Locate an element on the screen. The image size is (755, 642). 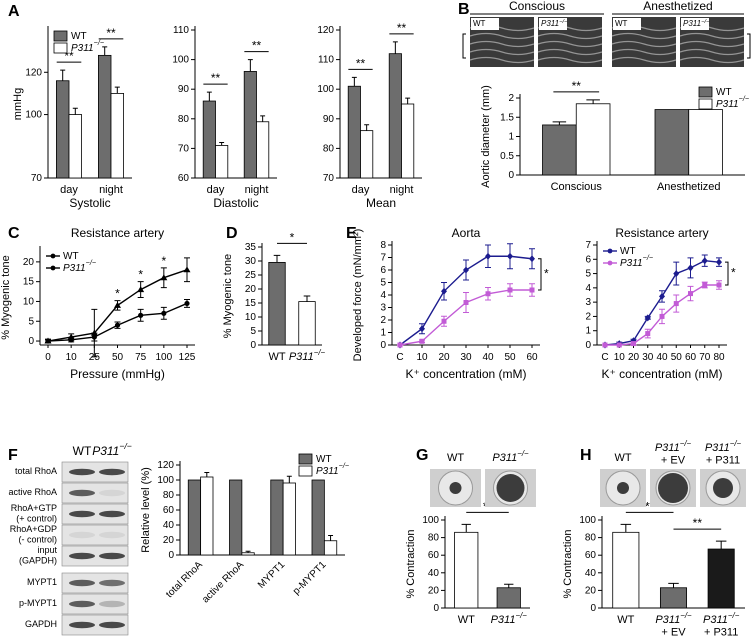
y-tick-label: 60 is located at coordinates (591, 555).